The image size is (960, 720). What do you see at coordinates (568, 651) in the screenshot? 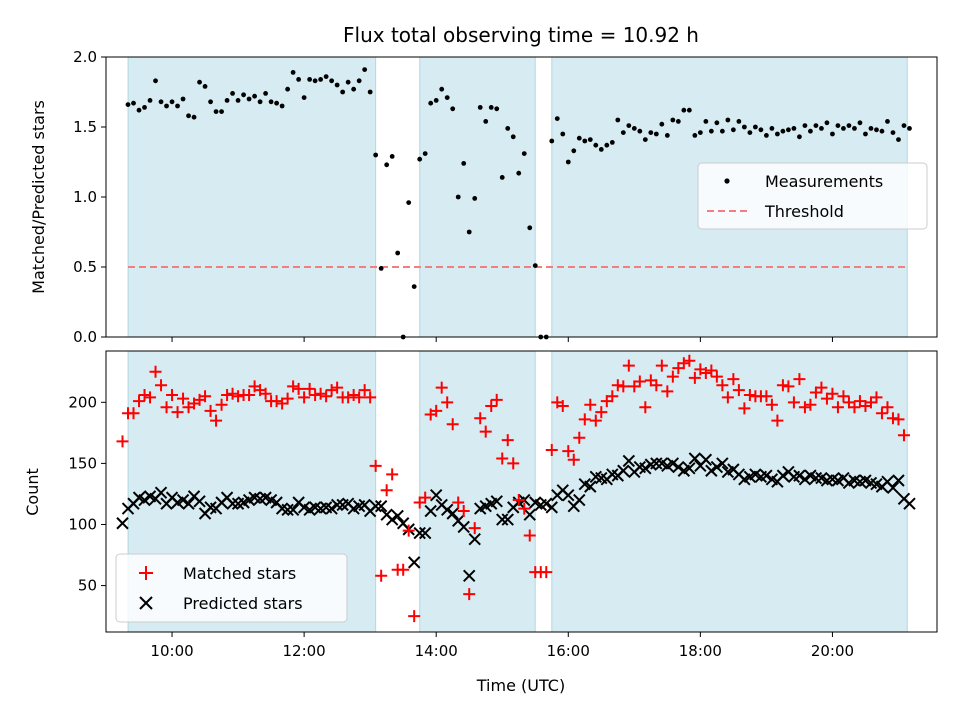
I see `x-tick-label: 16:00` at bounding box center [568, 651].